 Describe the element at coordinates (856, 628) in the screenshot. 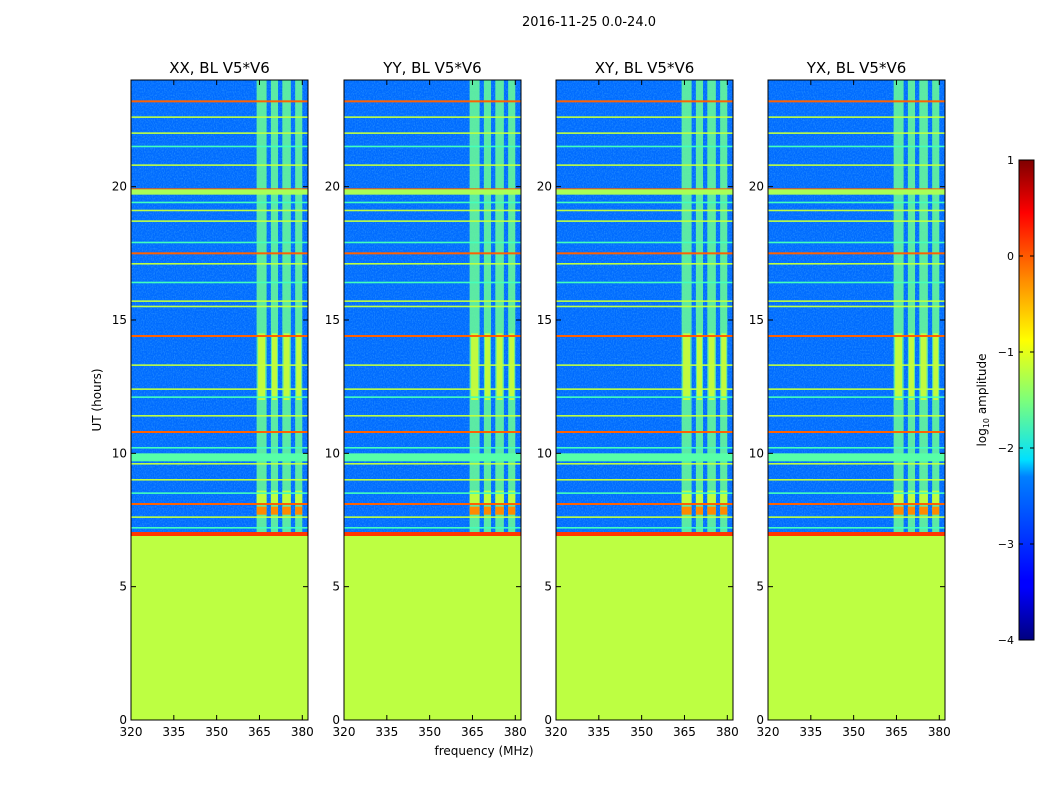

I see `fill-region` at that location.